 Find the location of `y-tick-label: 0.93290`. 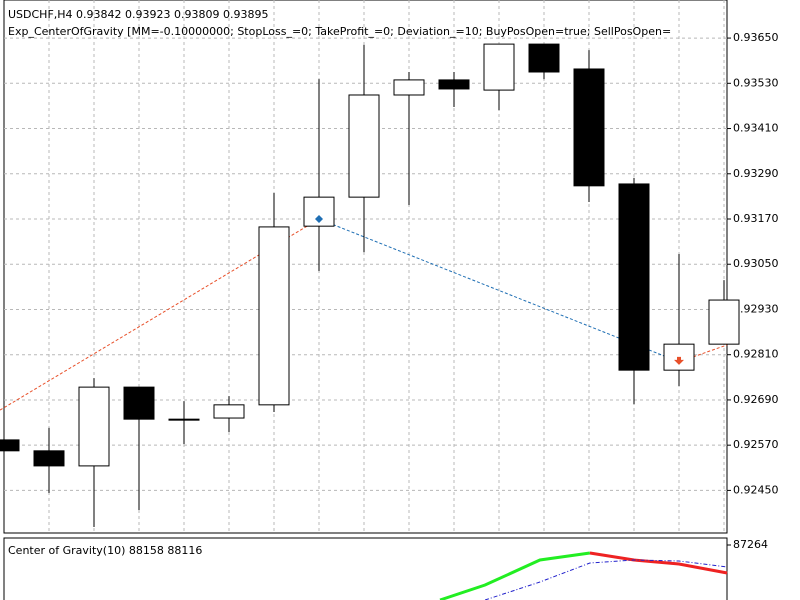

y-tick-label: 0.93290 is located at coordinates (756, 173).